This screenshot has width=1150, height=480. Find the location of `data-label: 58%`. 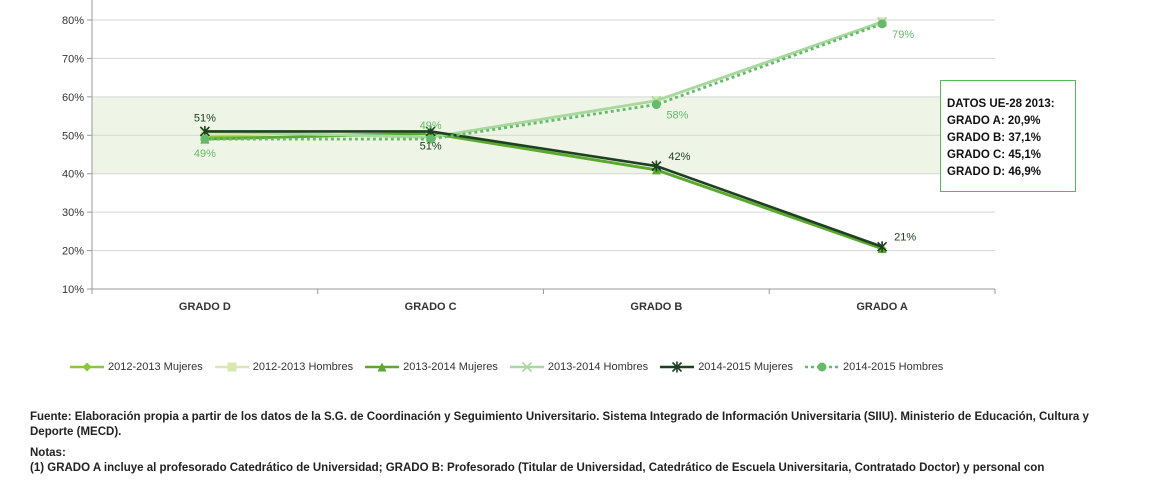

data-label: 58% is located at coordinates (677, 116).